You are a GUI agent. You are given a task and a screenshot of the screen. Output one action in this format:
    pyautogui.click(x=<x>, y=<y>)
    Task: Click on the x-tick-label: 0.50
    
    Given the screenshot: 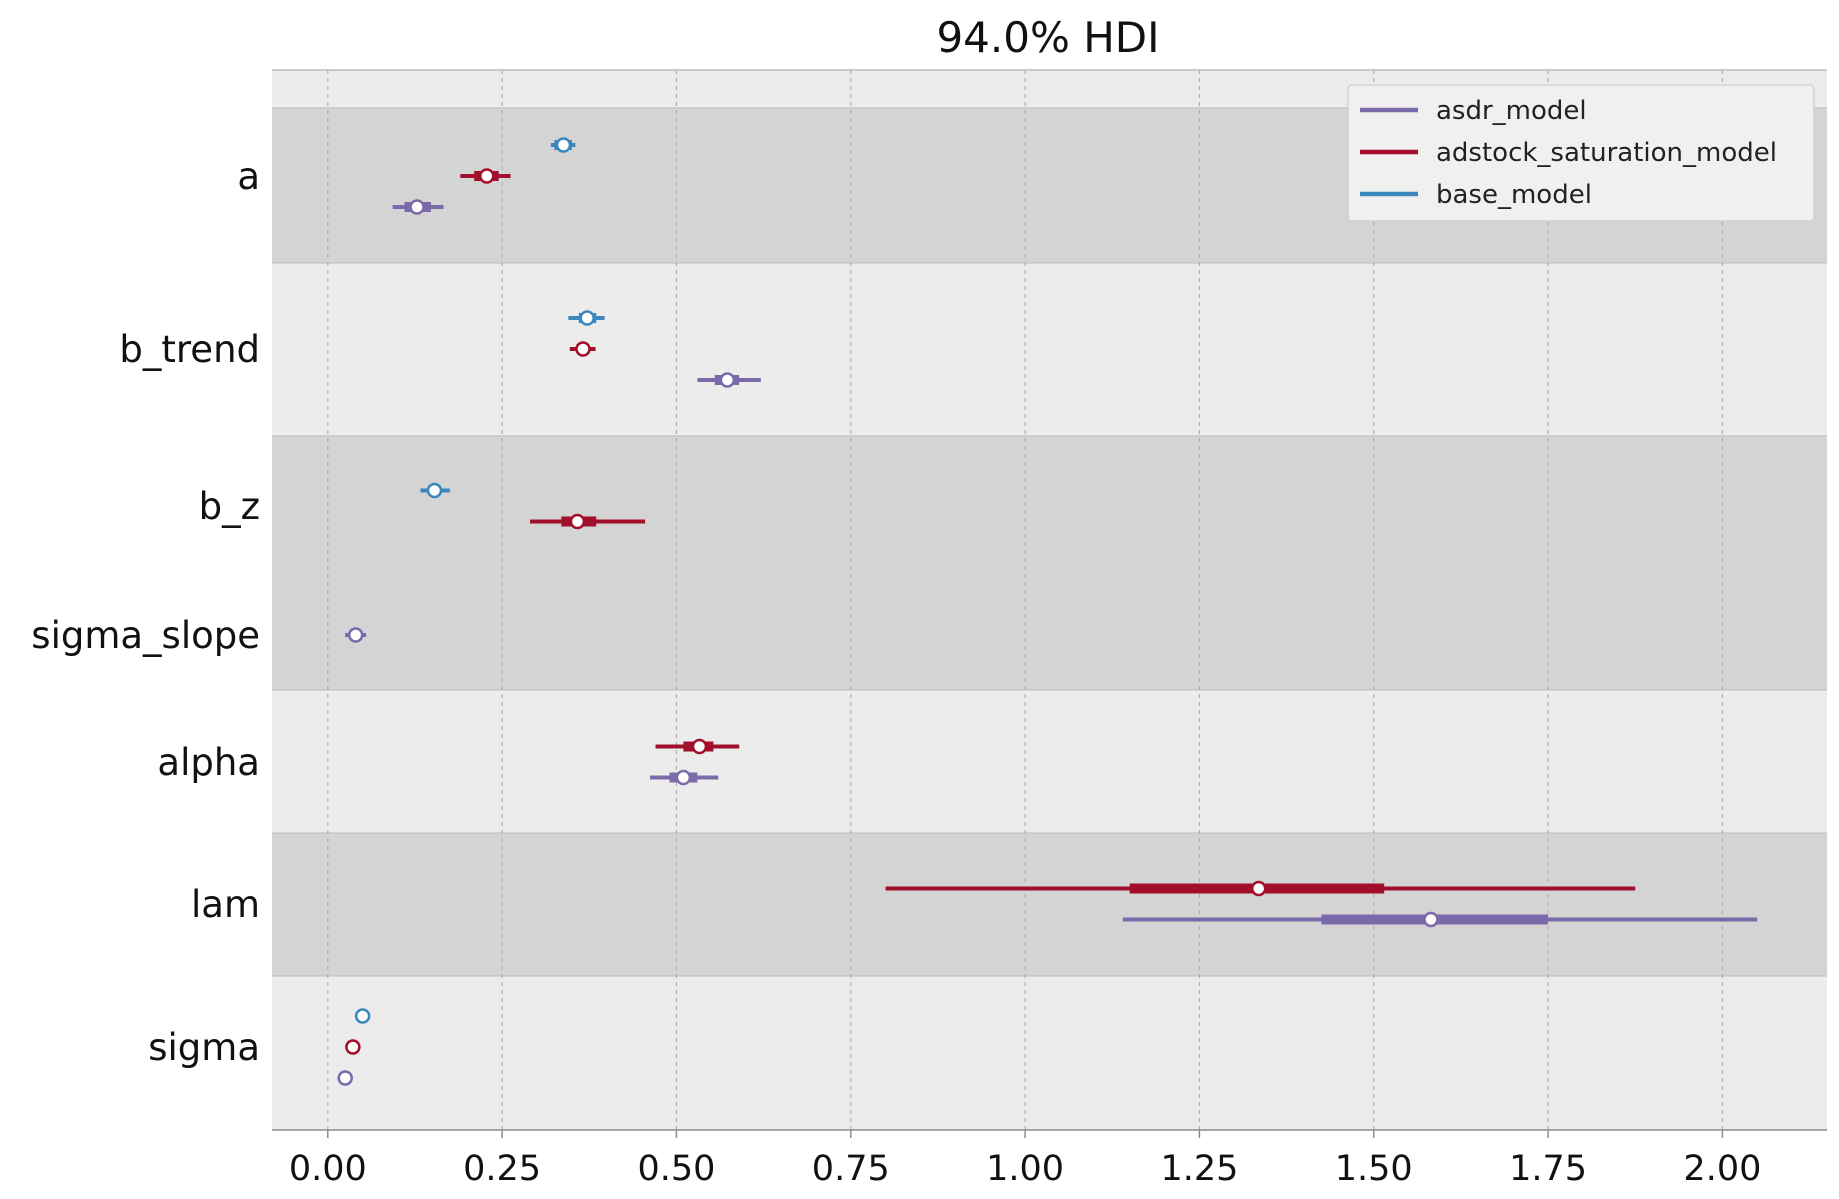 What is the action you would take?
    pyautogui.click(x=676, y=1169)
    